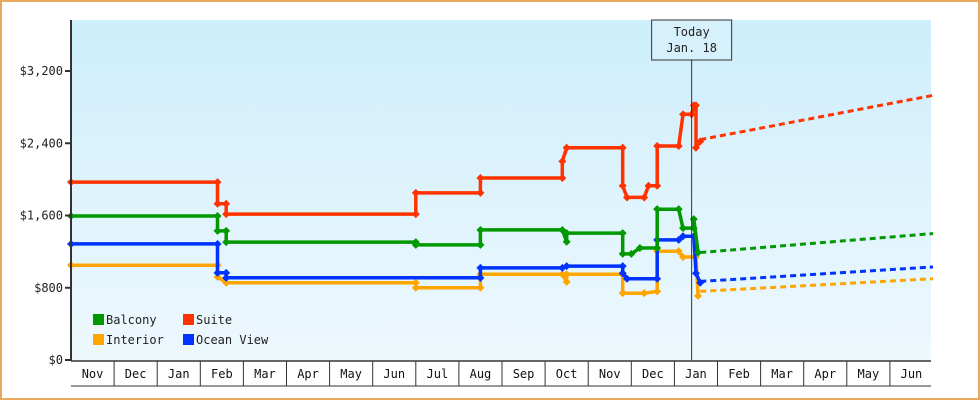  Describe the element at coordinates (438, 374) in the screenshot. I see `x-tick-label: Jul` at that location.